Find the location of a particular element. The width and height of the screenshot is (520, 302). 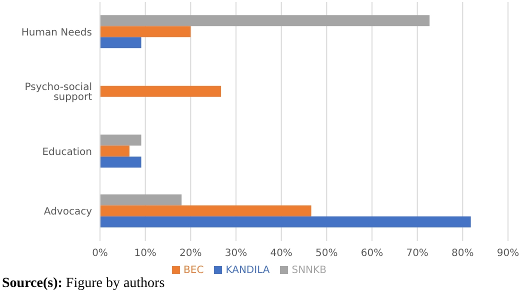

x-tick-label: 60% is located at coordinates (372, 254).